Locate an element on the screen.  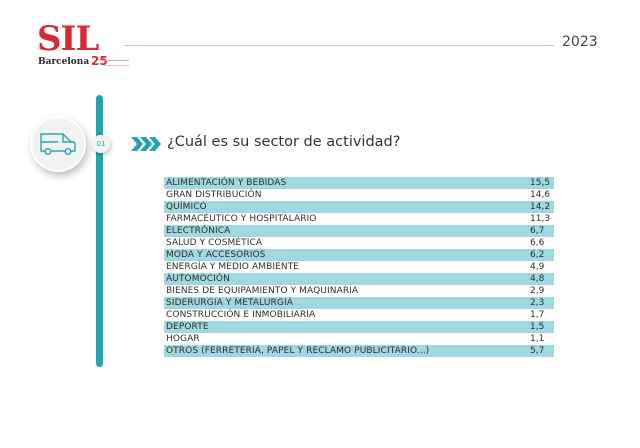
table-row: MODA Y ACCESORIOS 6,2 is located at coordinates (359, 255).